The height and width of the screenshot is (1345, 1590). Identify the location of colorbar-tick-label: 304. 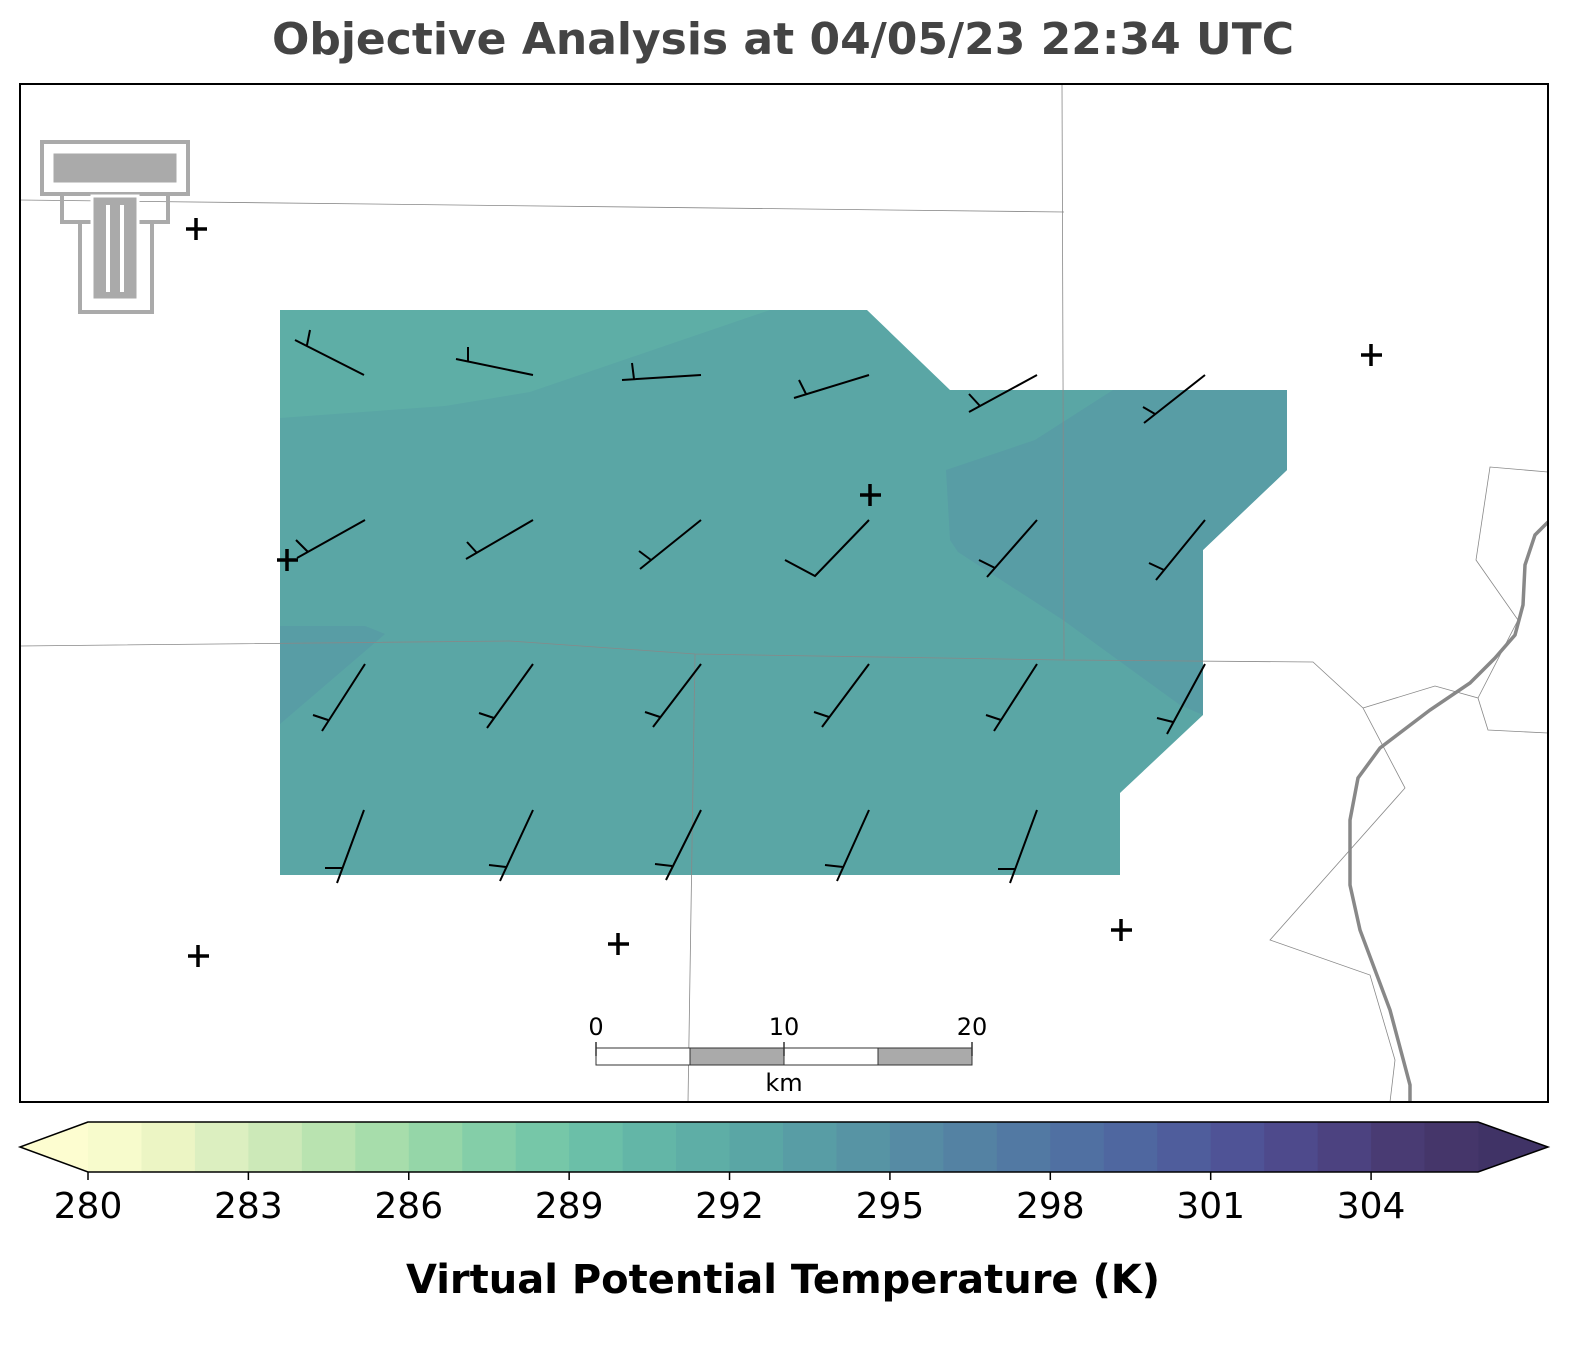
(1371, 1206).